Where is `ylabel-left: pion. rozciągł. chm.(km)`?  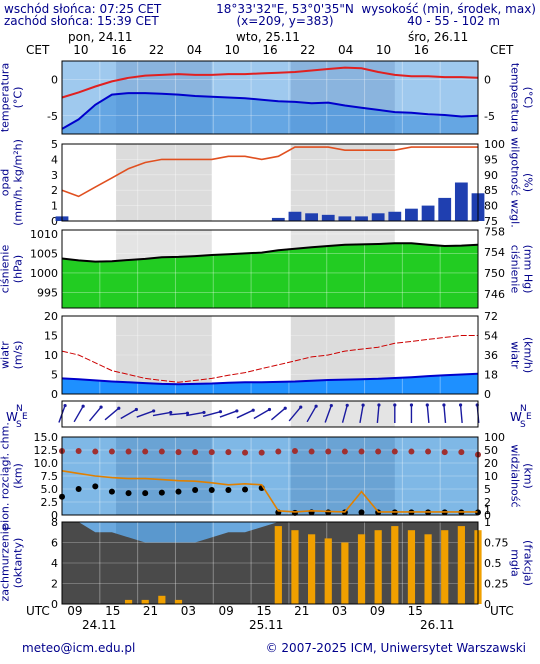 ylabel-left: pion. rozciągł. chm.(km) is located at coordinates (12, 476).